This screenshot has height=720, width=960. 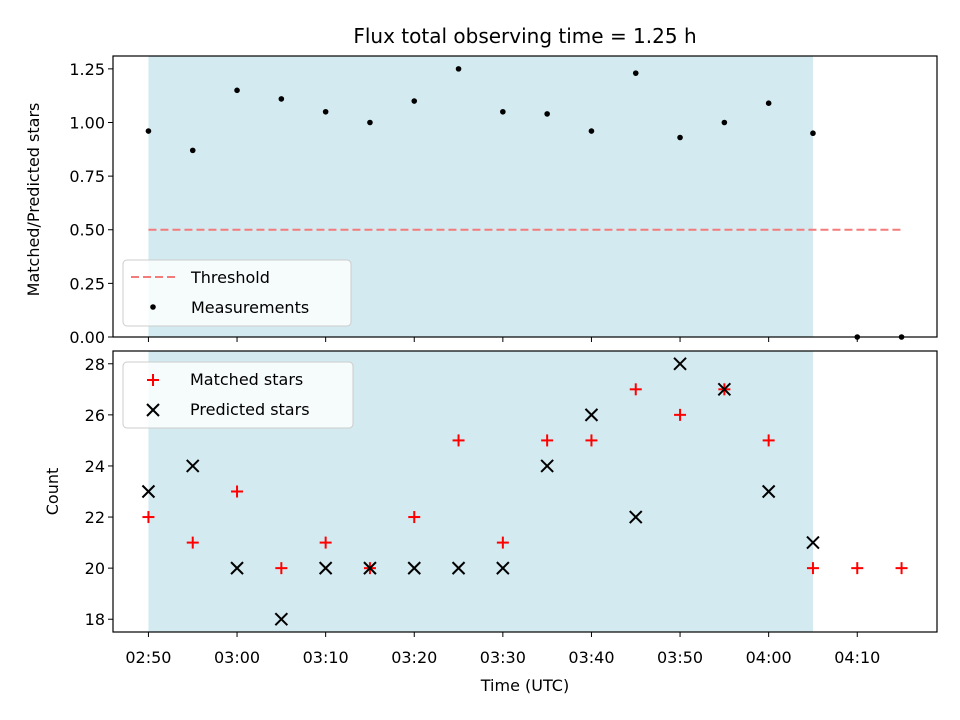 What do you see at coordinates (502, 339) in the screenshot?
I see `ratio-x-ticks` at bounding box center [502, 339].